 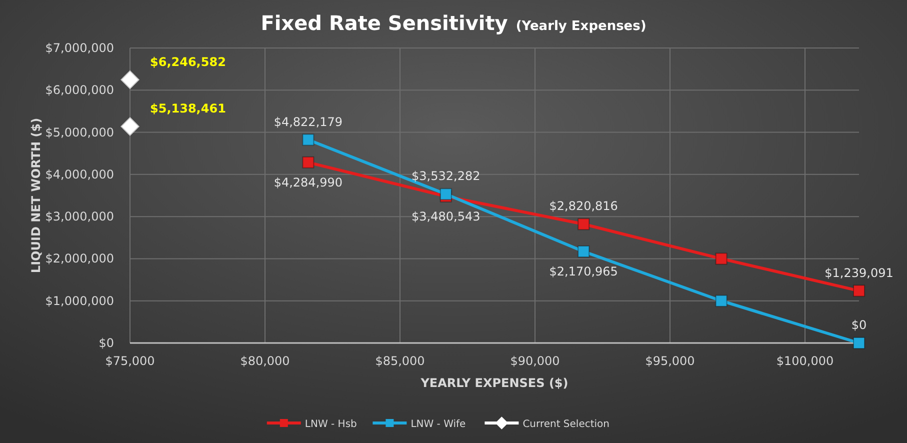 I want to click on x-tick-label: $95,000, so click(x=670, y=361).